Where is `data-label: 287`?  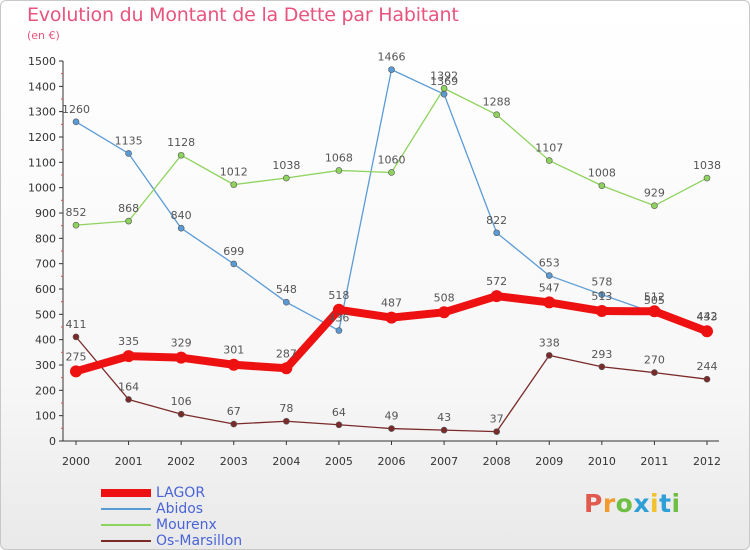 data-label: 287 is located at coordinates (286, 353).